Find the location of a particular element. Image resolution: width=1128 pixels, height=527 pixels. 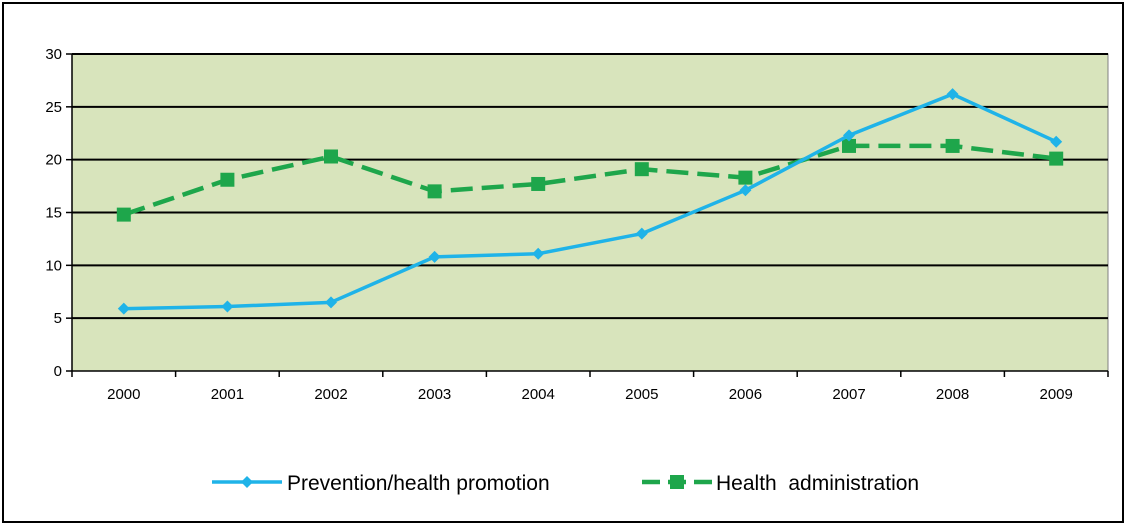

x-tick-label: 2008 is located at coordinates (952, 394).